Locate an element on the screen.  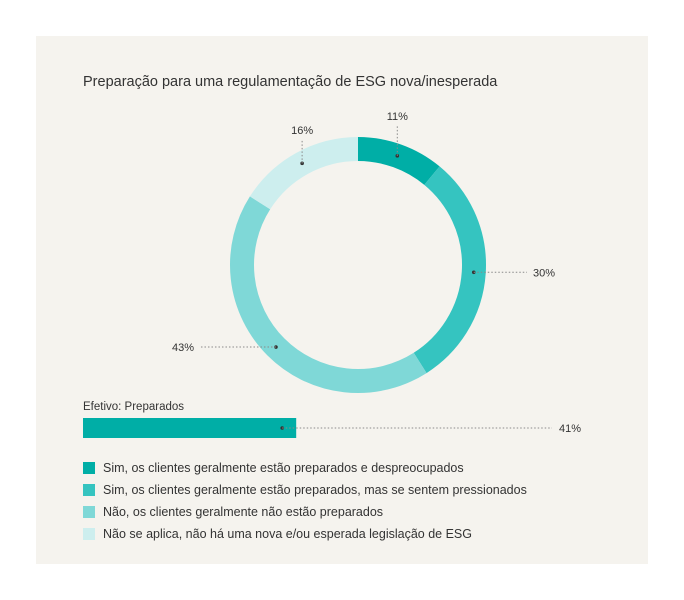
slice-value-label: 16% is located at coordinates (302, 131).